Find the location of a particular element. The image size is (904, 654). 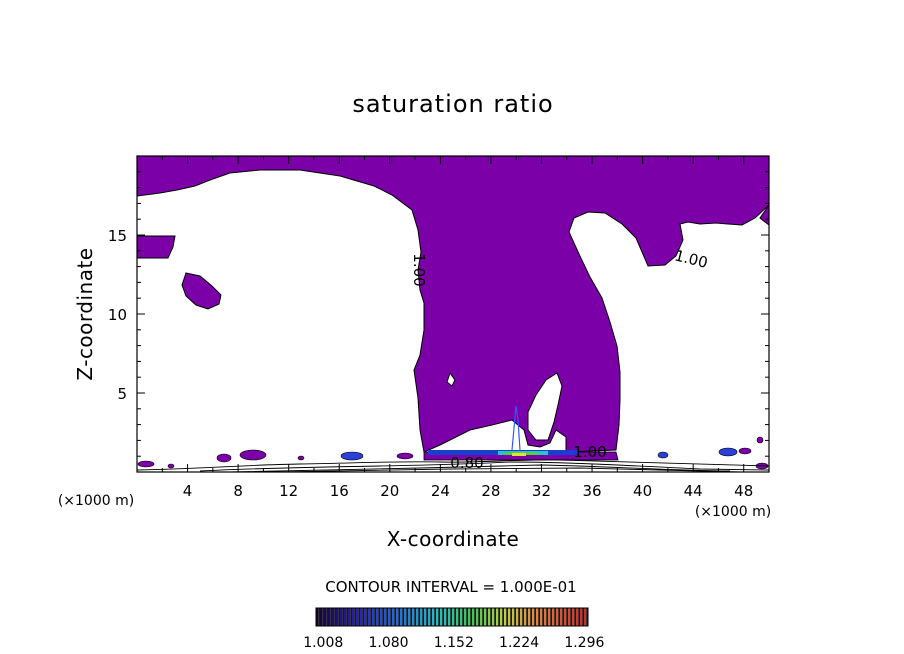

x-tick-label: 16 is located at coordinates (339, 491).